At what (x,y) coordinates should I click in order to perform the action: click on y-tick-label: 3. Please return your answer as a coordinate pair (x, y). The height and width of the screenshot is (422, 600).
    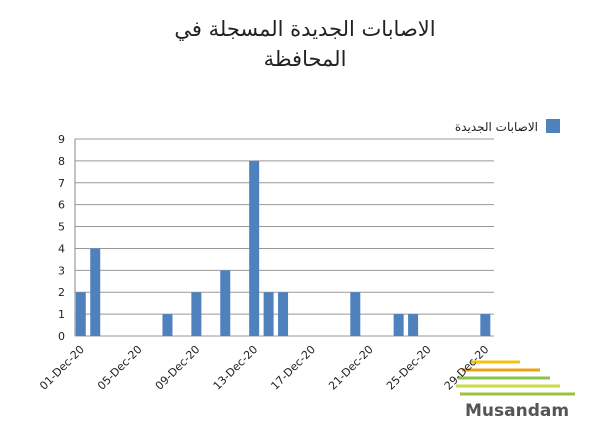
    Looking at the image, I should click on (61, 270).